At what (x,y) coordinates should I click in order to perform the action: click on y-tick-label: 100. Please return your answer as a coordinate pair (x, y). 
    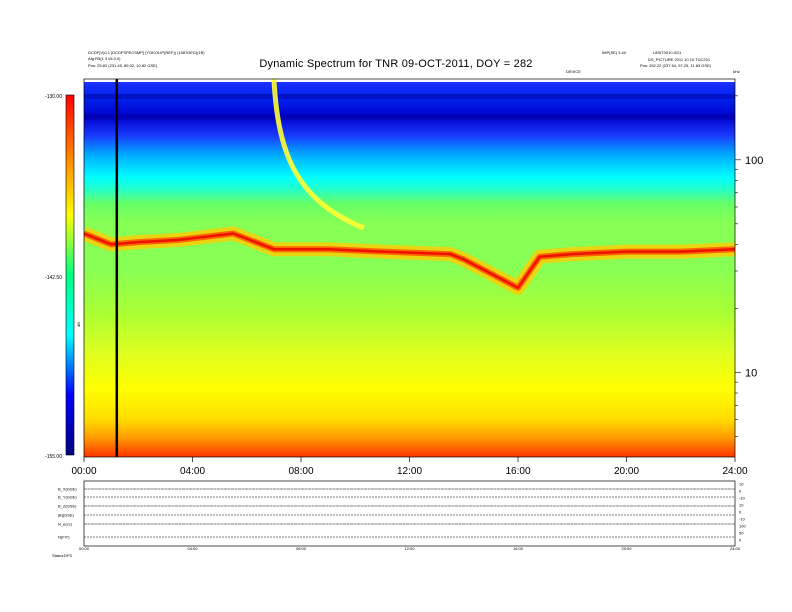
    Looking at the image, I should click on (754, 161).